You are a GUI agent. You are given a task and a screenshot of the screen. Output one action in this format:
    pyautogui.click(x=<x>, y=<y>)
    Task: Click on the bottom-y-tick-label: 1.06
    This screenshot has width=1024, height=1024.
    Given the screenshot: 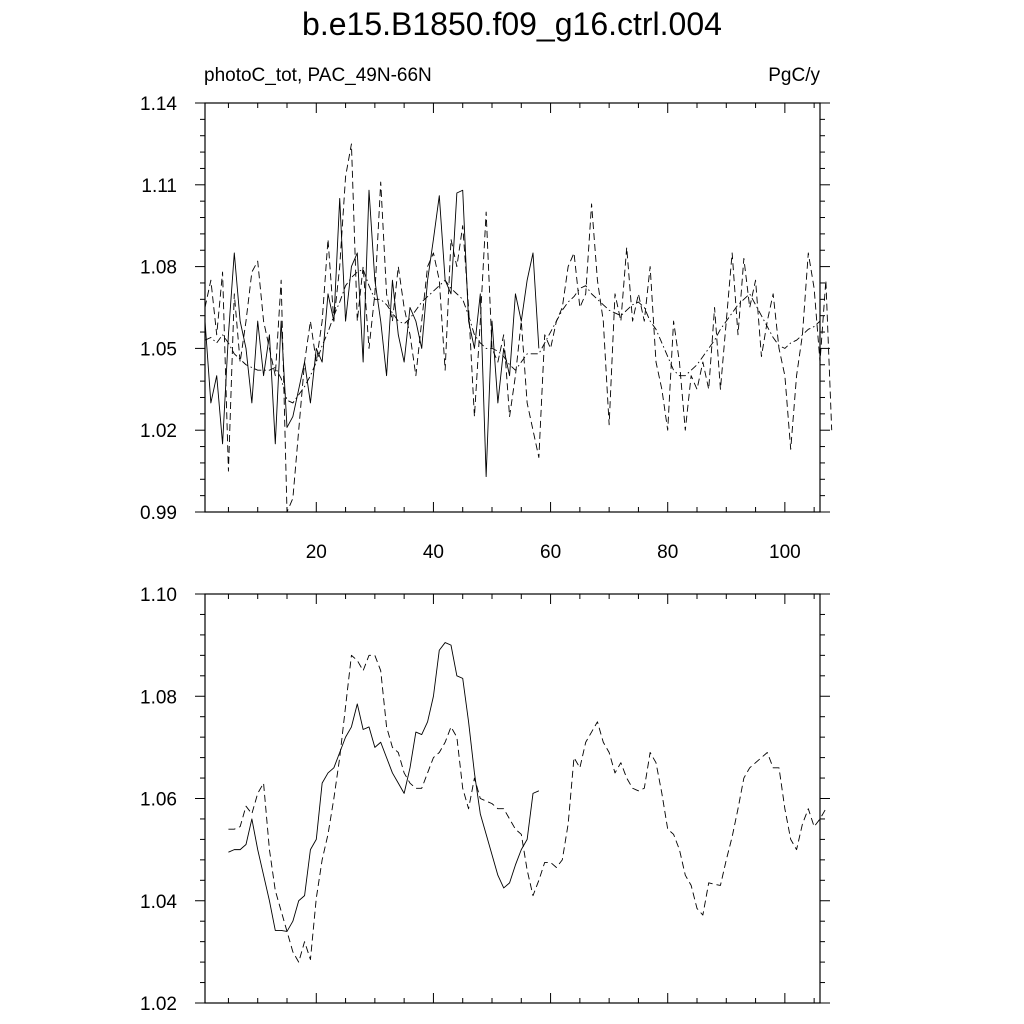 What is the action you would take?
    pyautogui.click(x=158, y=800)
    